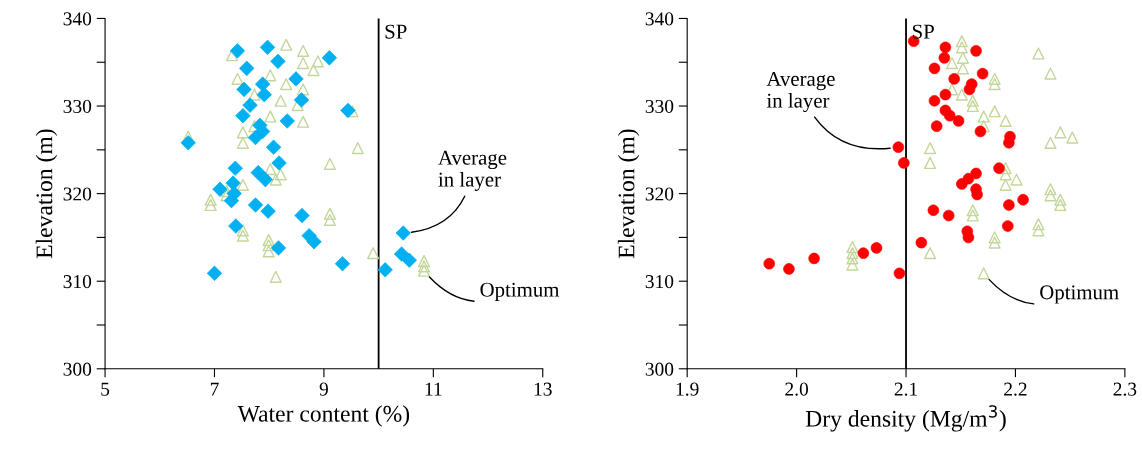 Image resolution: width=1142 pixels, height=461 pixels. I want to click on x-tick-label: 2.0, so click(797, 389).